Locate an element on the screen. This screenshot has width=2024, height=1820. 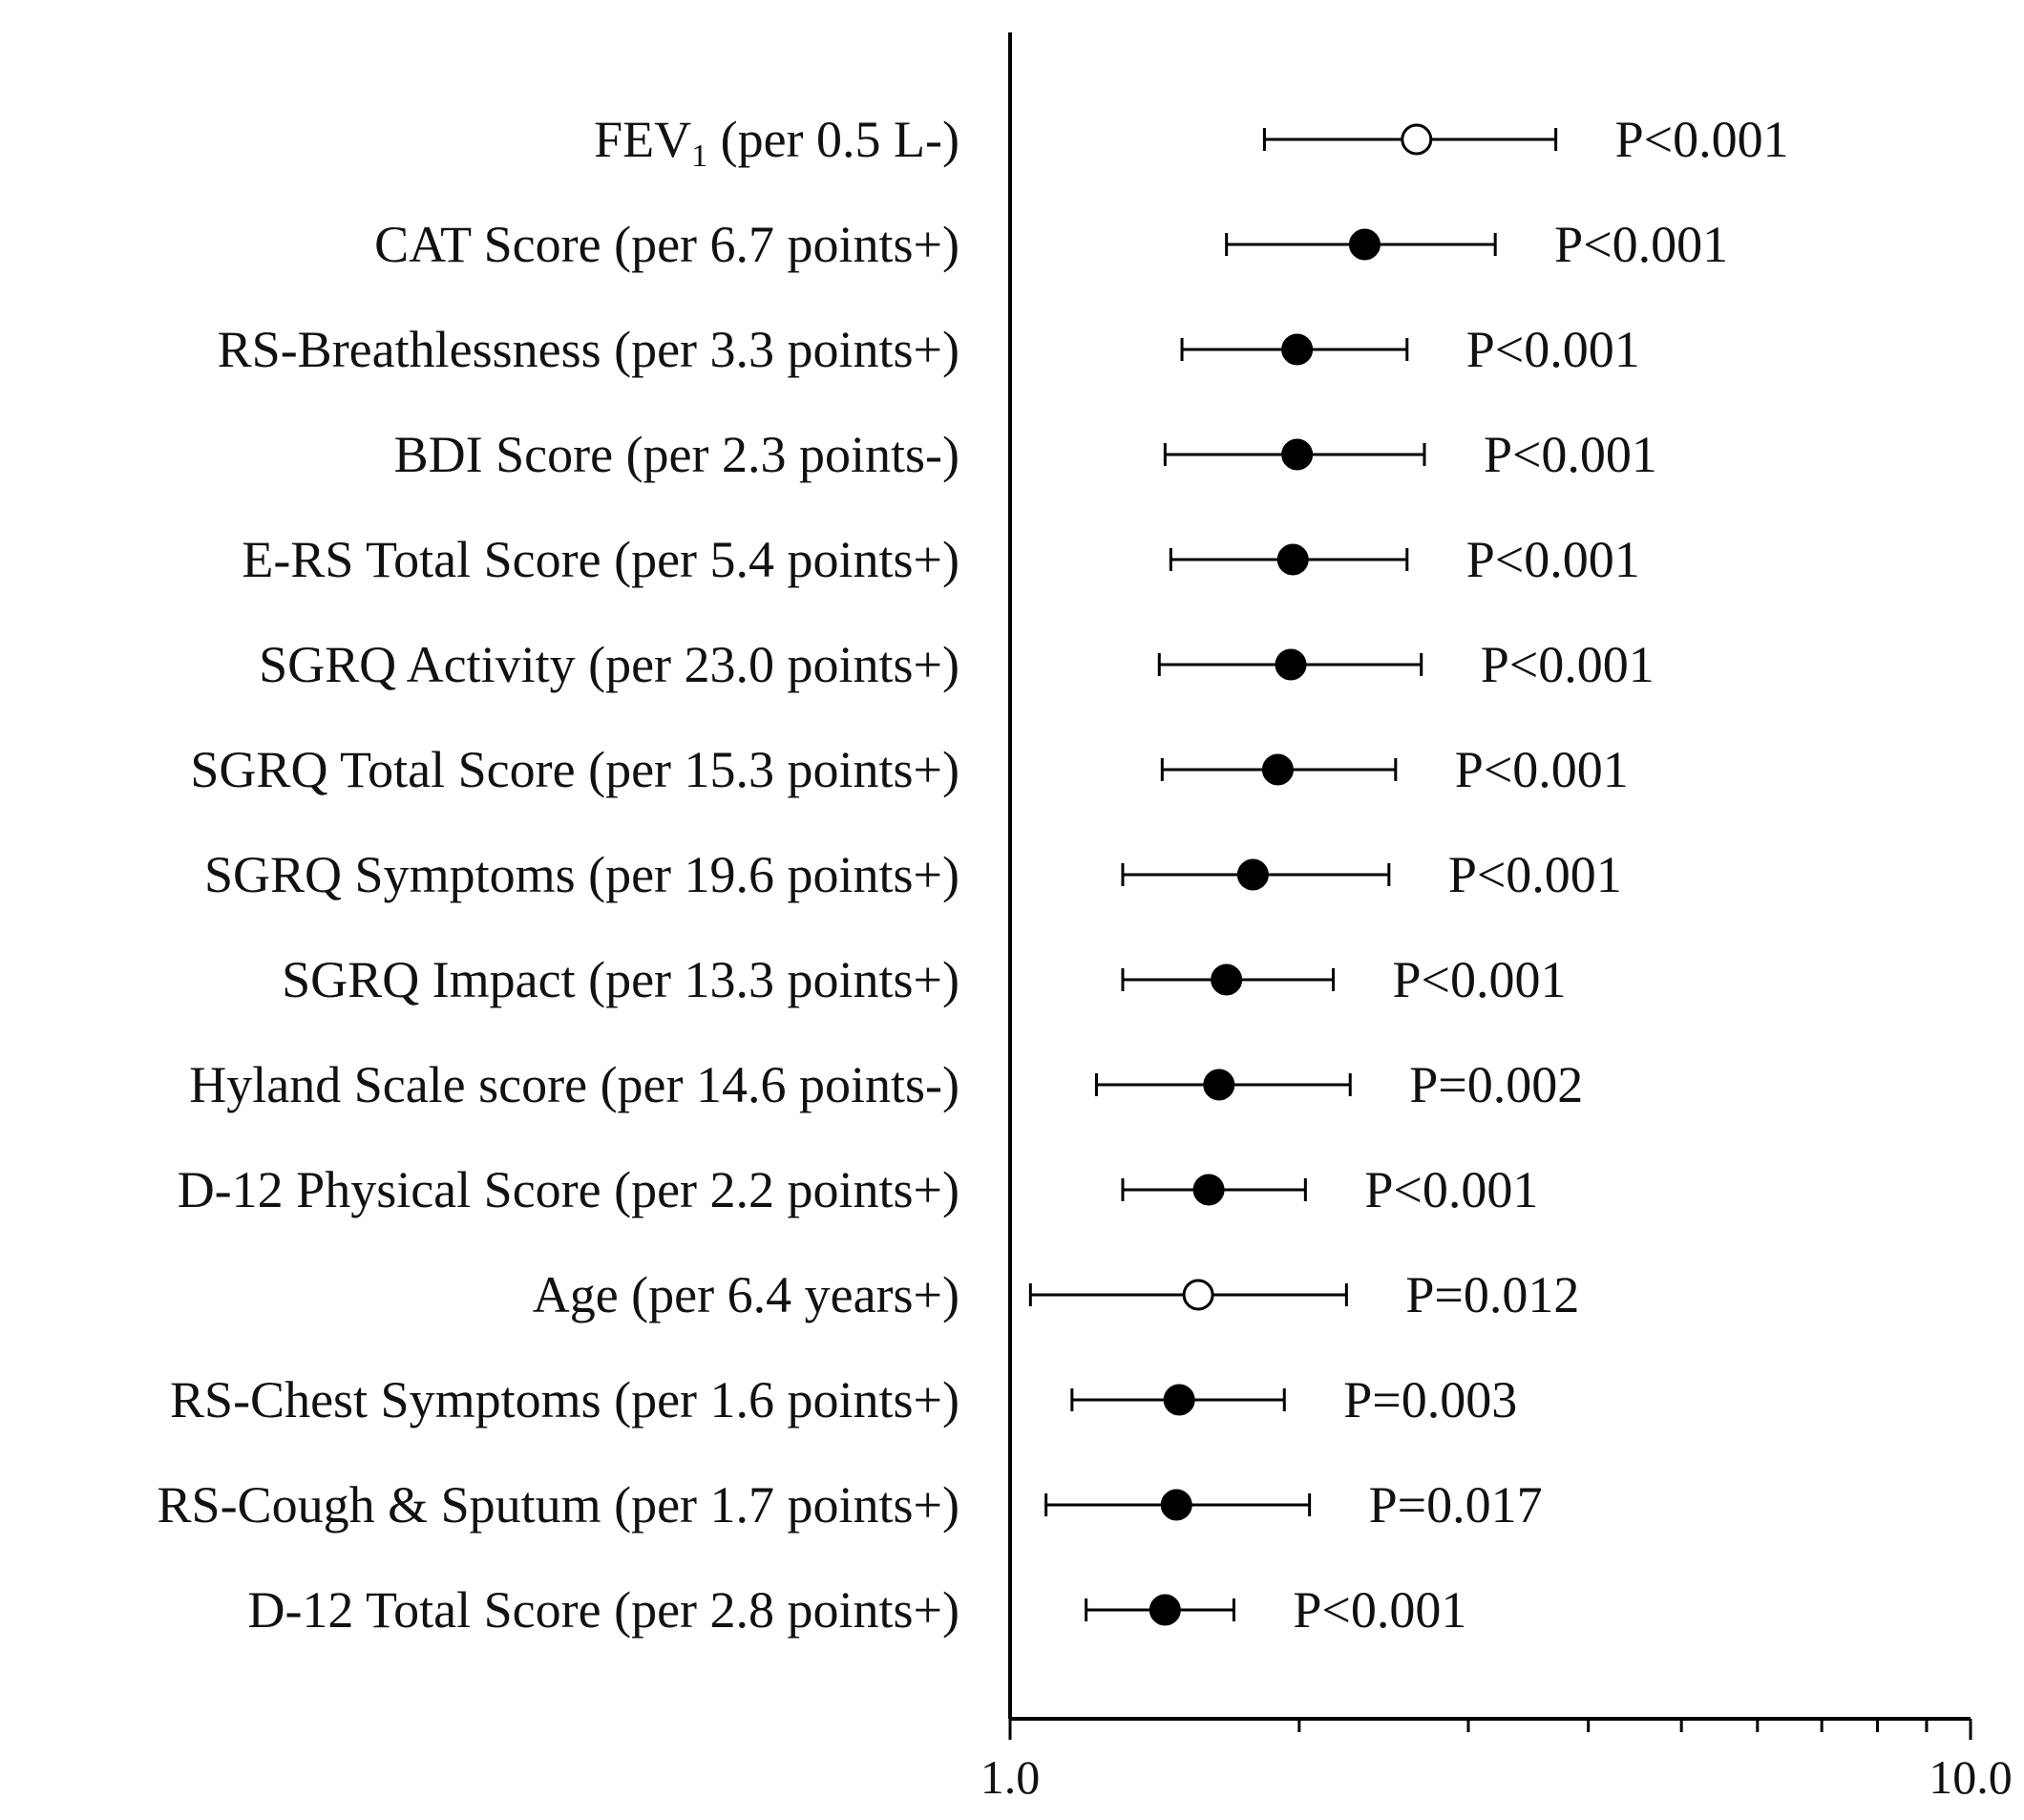
row-label: BDI Score (per 2.3 points-) is located at coordinates (676, 454).